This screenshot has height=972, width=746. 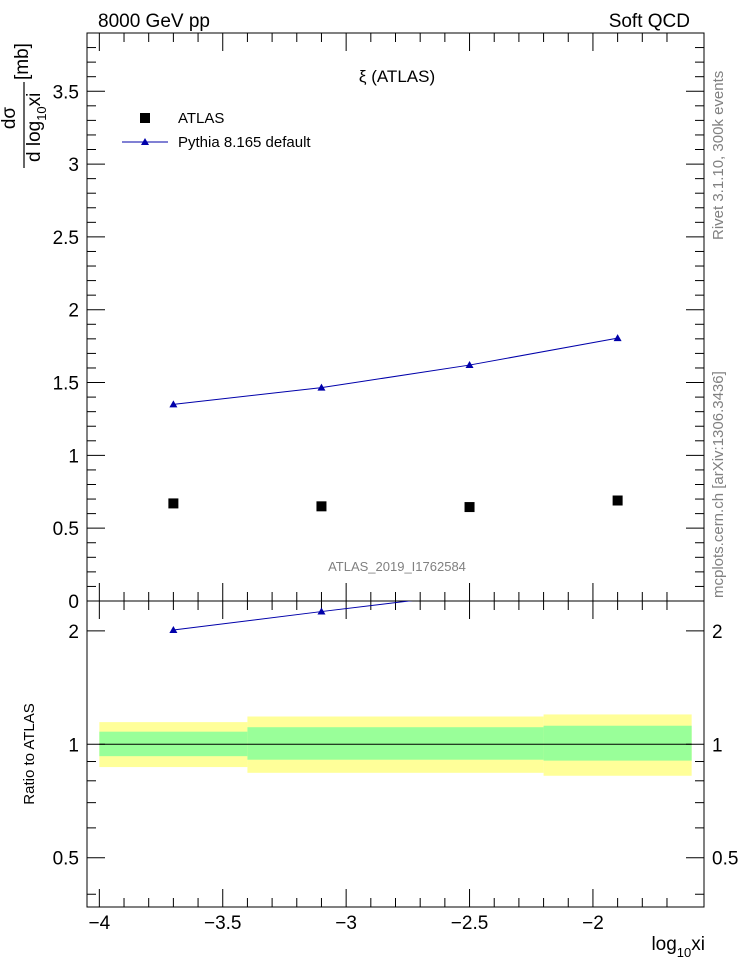 What do you see at coordinates (718, 484) in the screenshot?
I see `mcplots-label: mcplots.cern.ch [arXiv:1306.3436]` at bounding box center [718, 484].